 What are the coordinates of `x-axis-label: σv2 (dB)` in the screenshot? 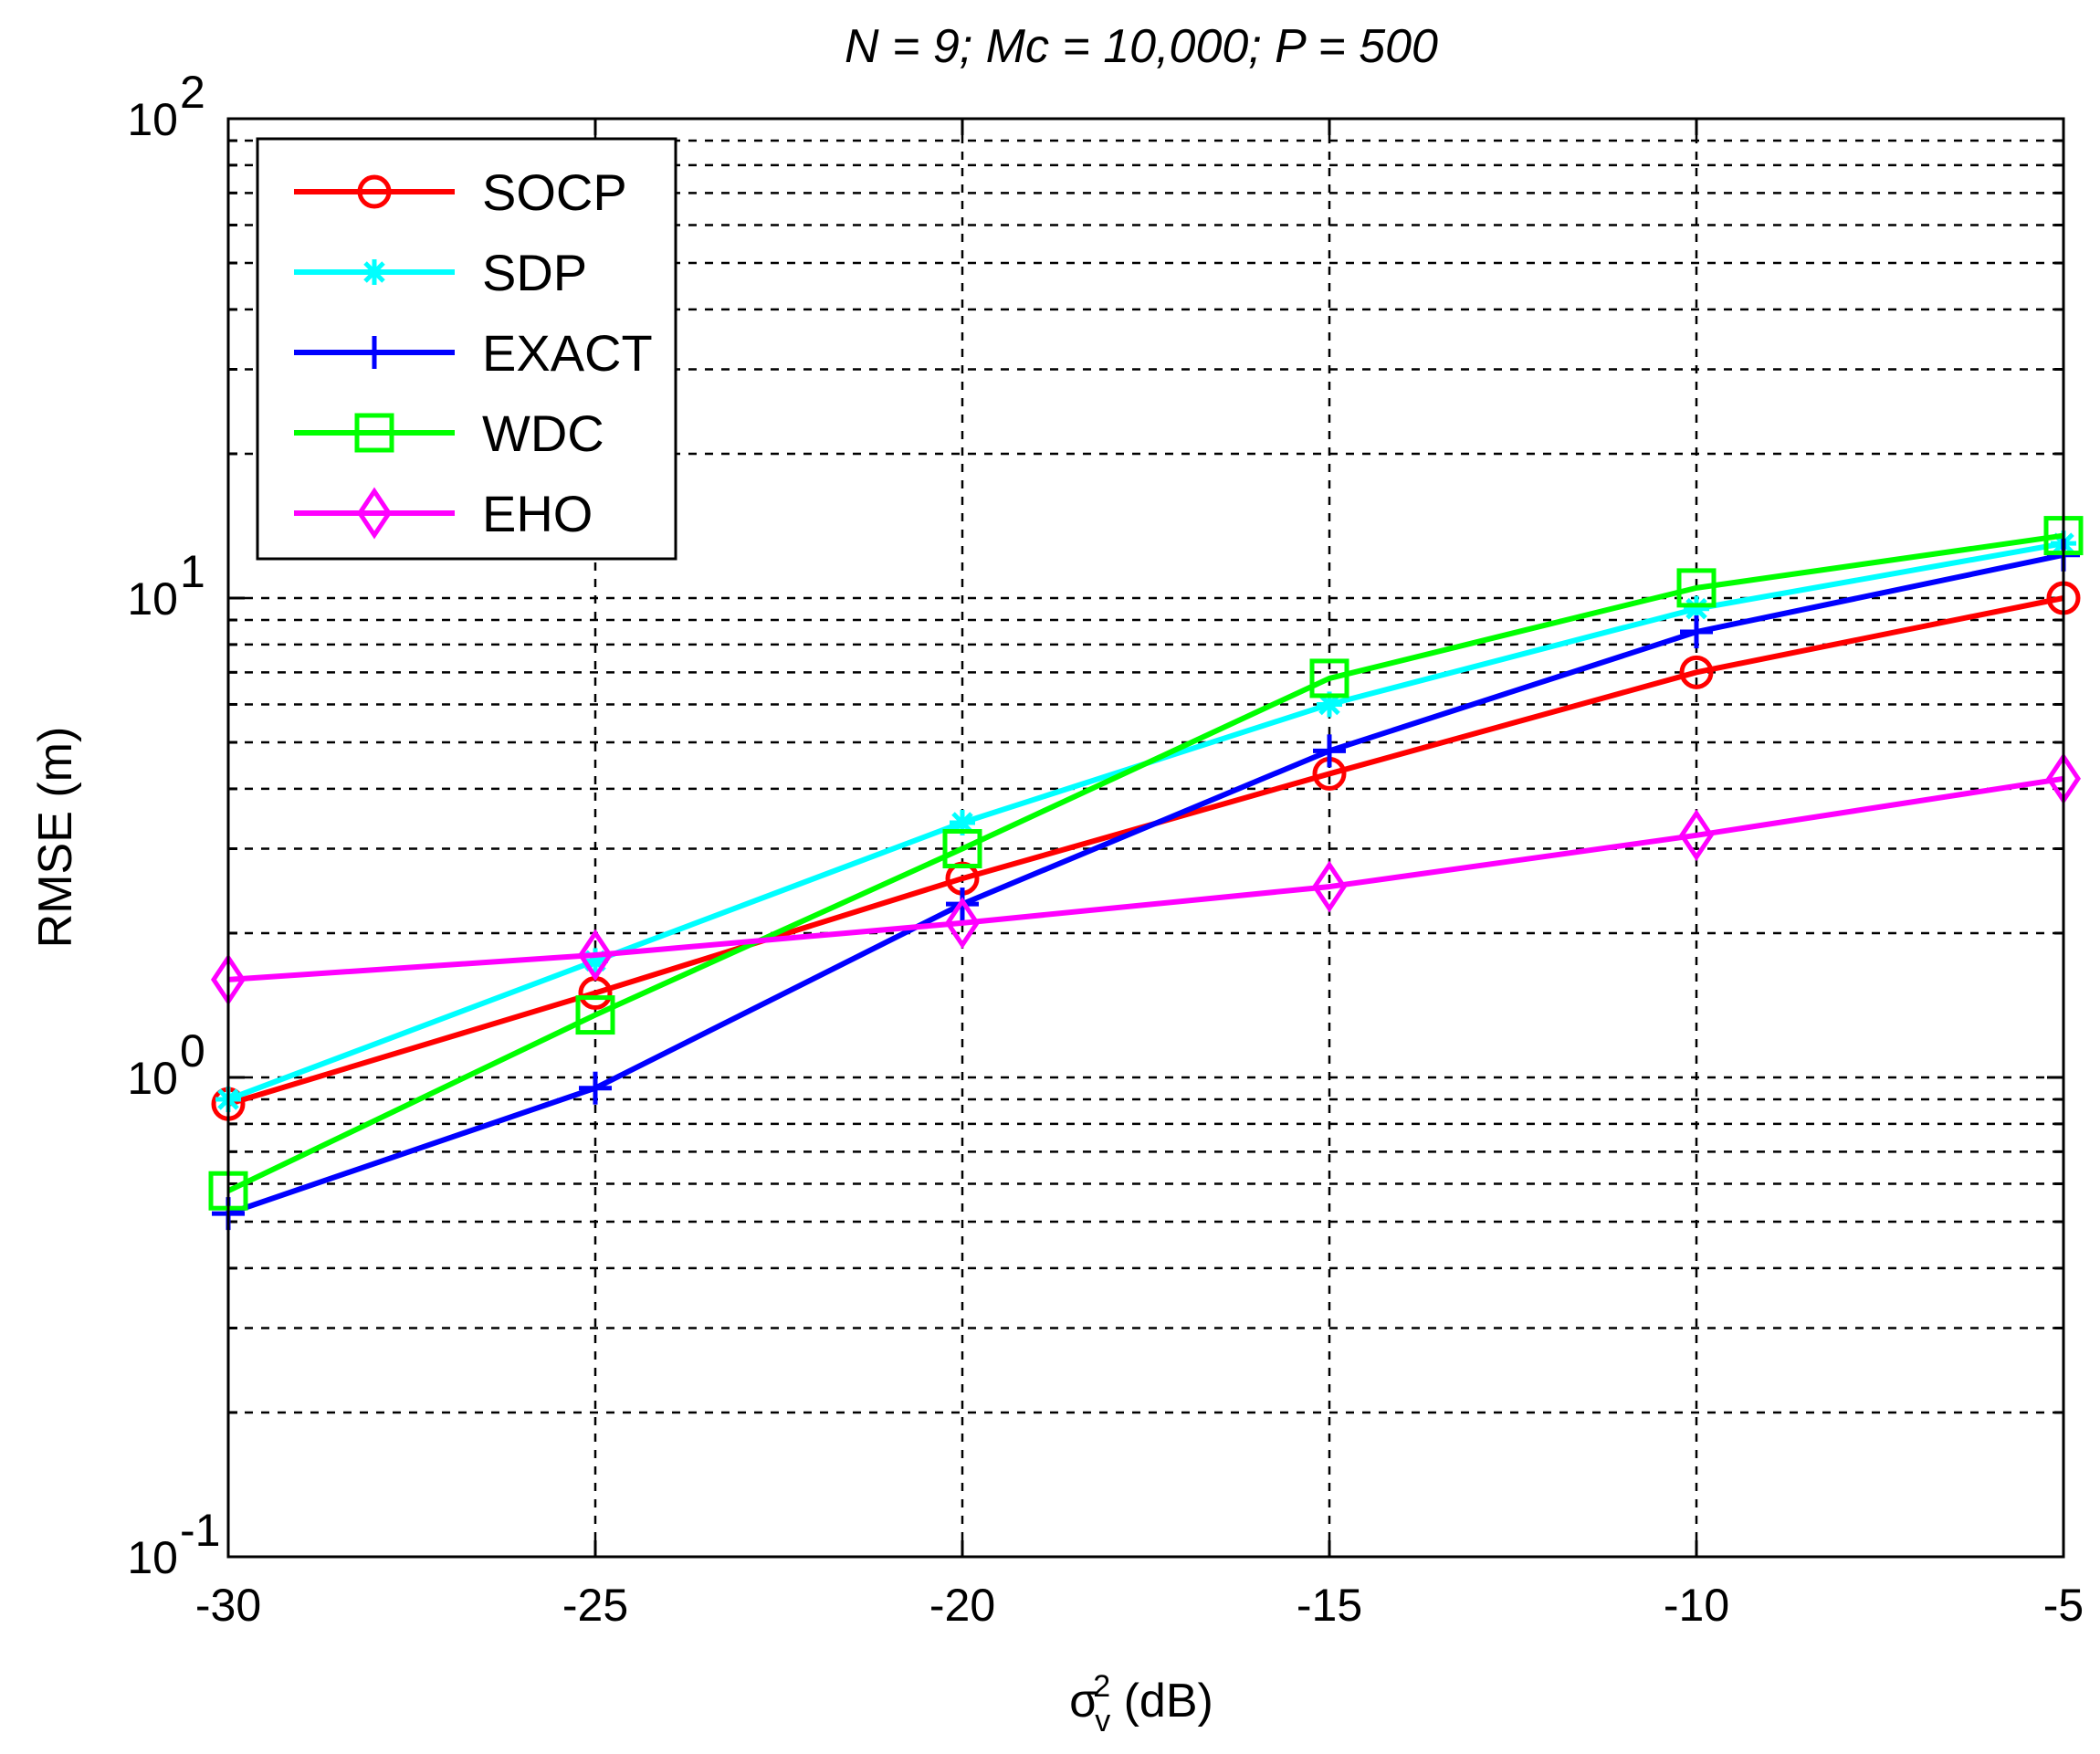 It's located at (1141, 1703).